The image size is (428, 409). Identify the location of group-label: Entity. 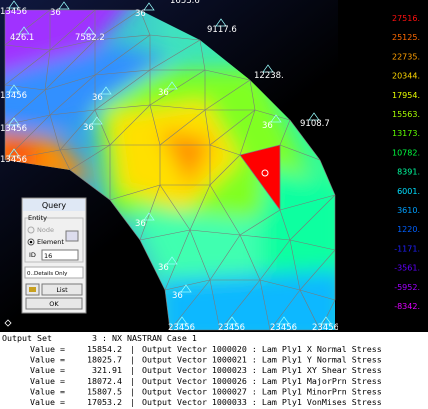
(37, 218).